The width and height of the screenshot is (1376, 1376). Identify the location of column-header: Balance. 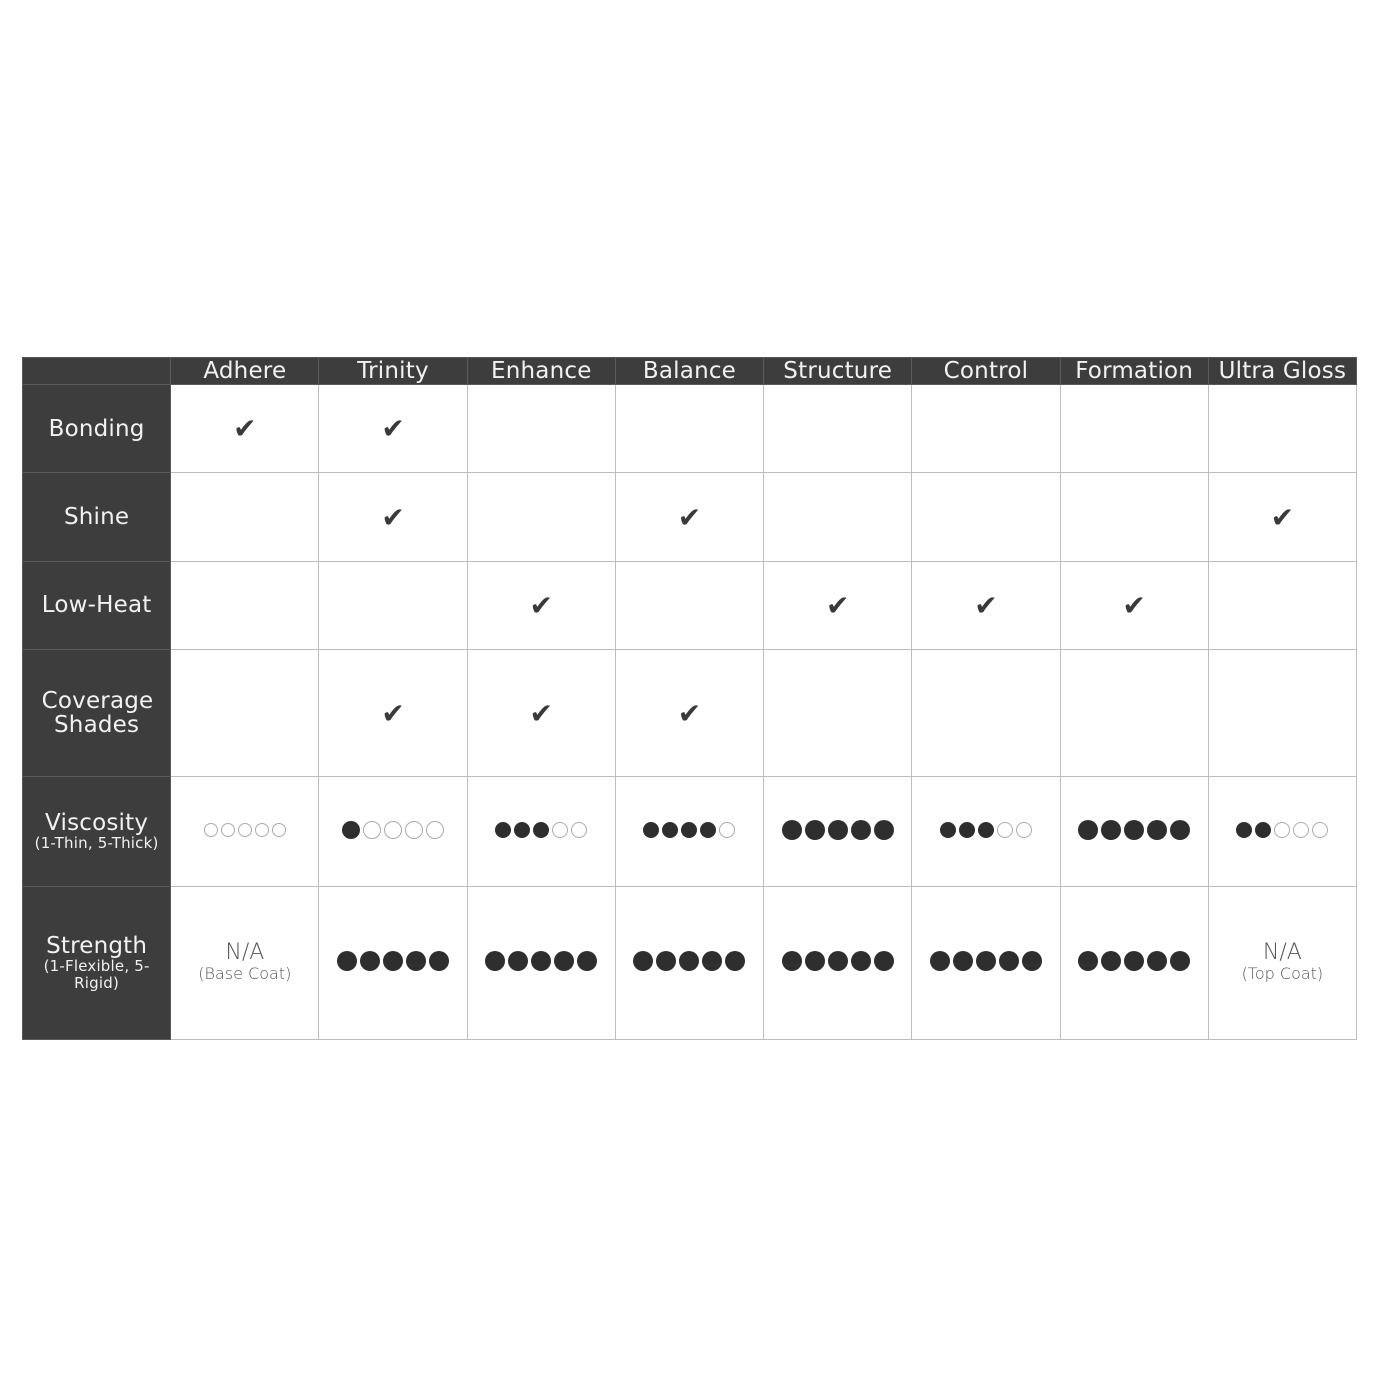
(689, 371).